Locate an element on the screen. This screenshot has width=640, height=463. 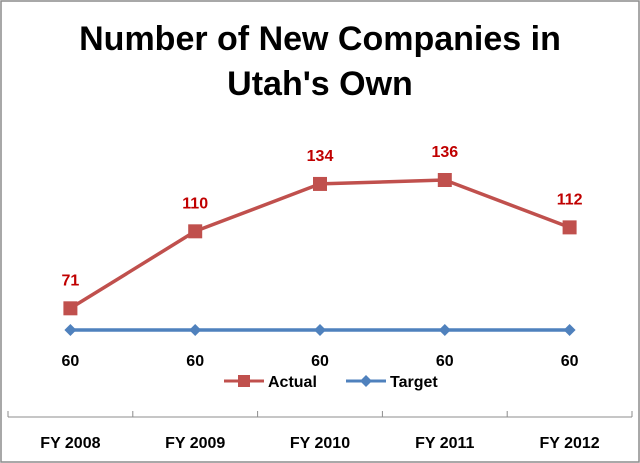
x-axis-label: FY 2010 is located at coordinates (320, 443).